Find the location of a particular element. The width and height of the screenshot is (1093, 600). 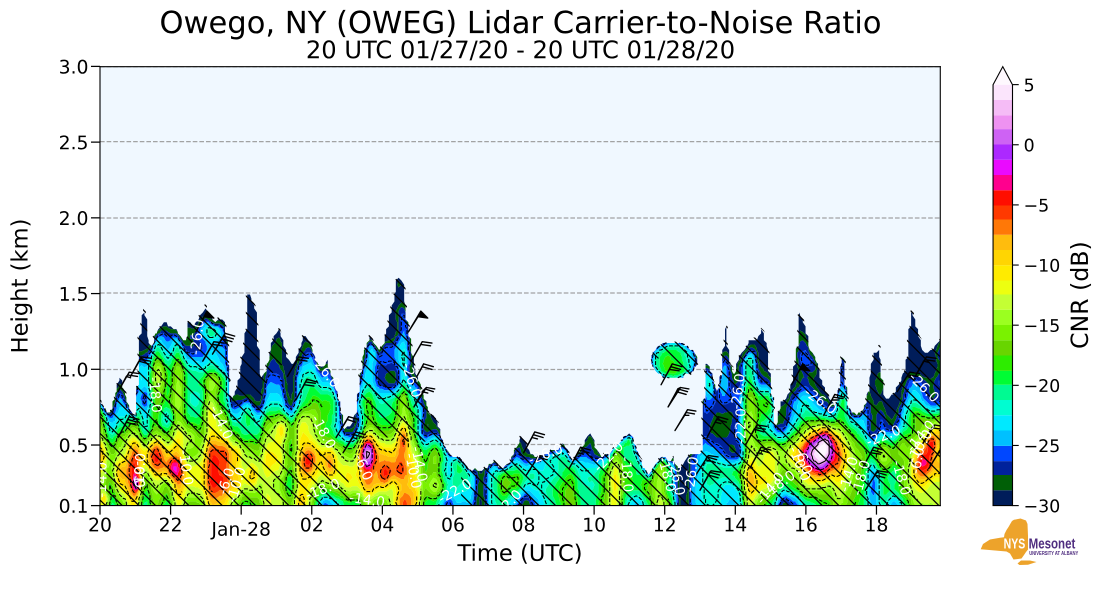

svg-text: UNIVERSITY AT ALBANY is located at coordinates (1054, 553).